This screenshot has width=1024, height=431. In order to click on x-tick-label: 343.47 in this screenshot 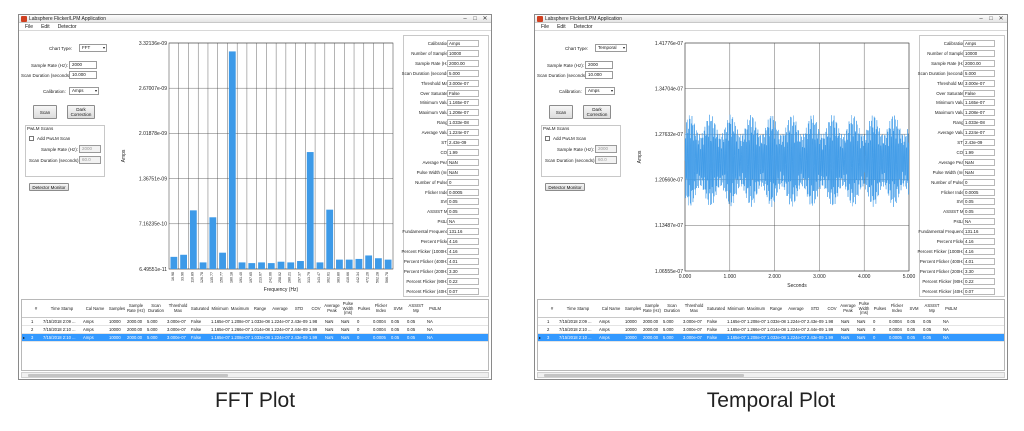, I will do `click(319, 277)`.